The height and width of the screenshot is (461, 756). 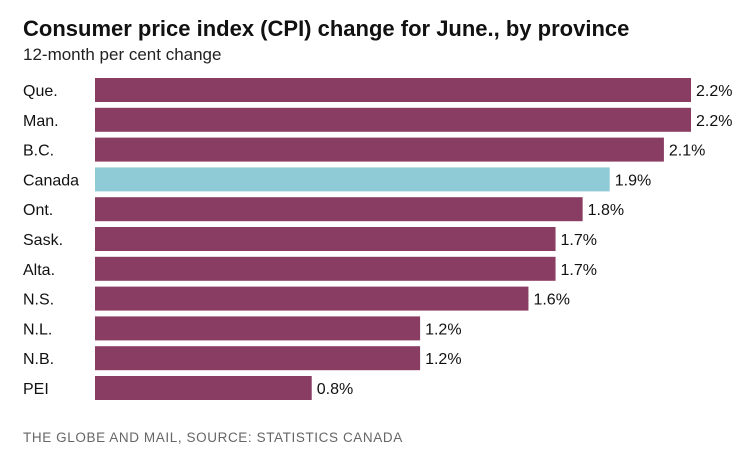 I want to click on value-label: 1.8%, so click(x=606, y=210).